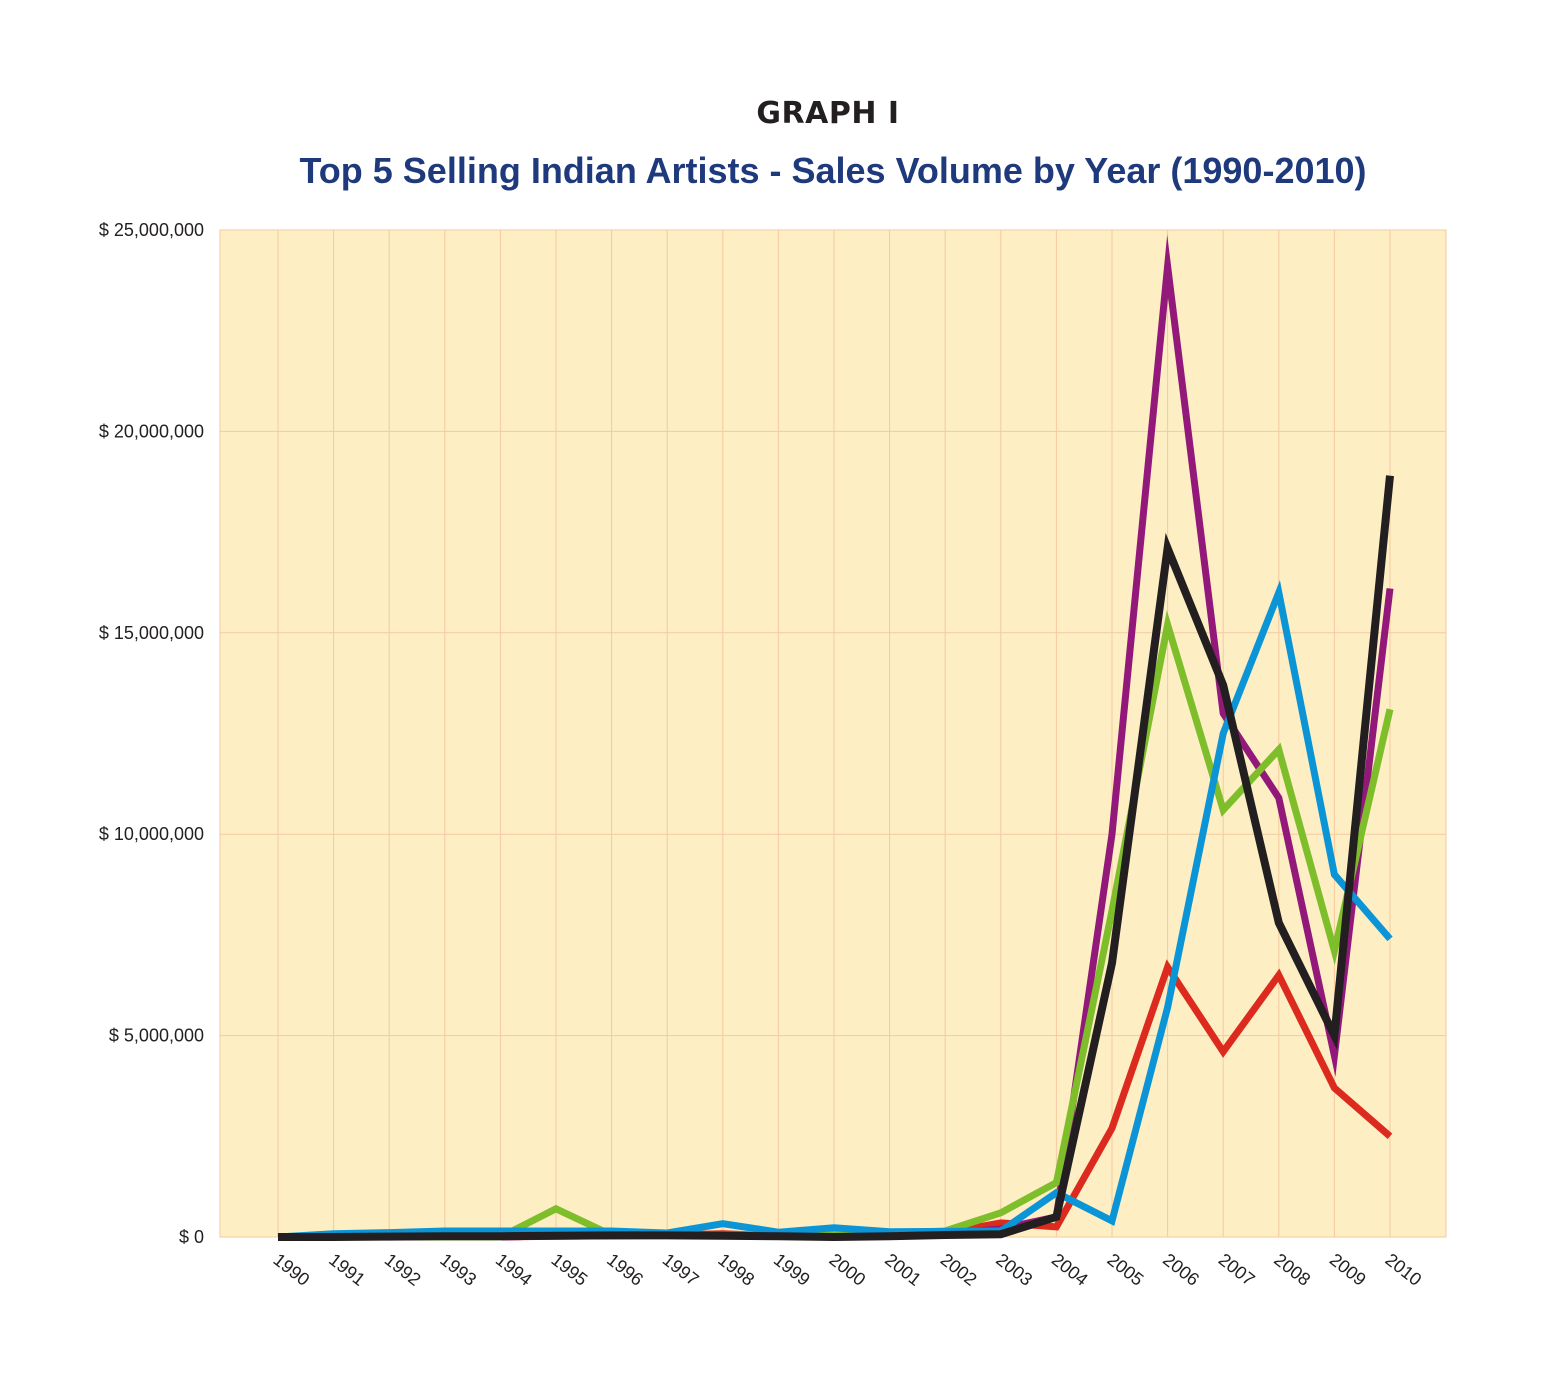 This screenshot has height=1380, width=1568. What do you see at coordinates (625, 1269) in the screenshot?
I see `x-tick-label: 1996` at bounding box center [625, 1269].